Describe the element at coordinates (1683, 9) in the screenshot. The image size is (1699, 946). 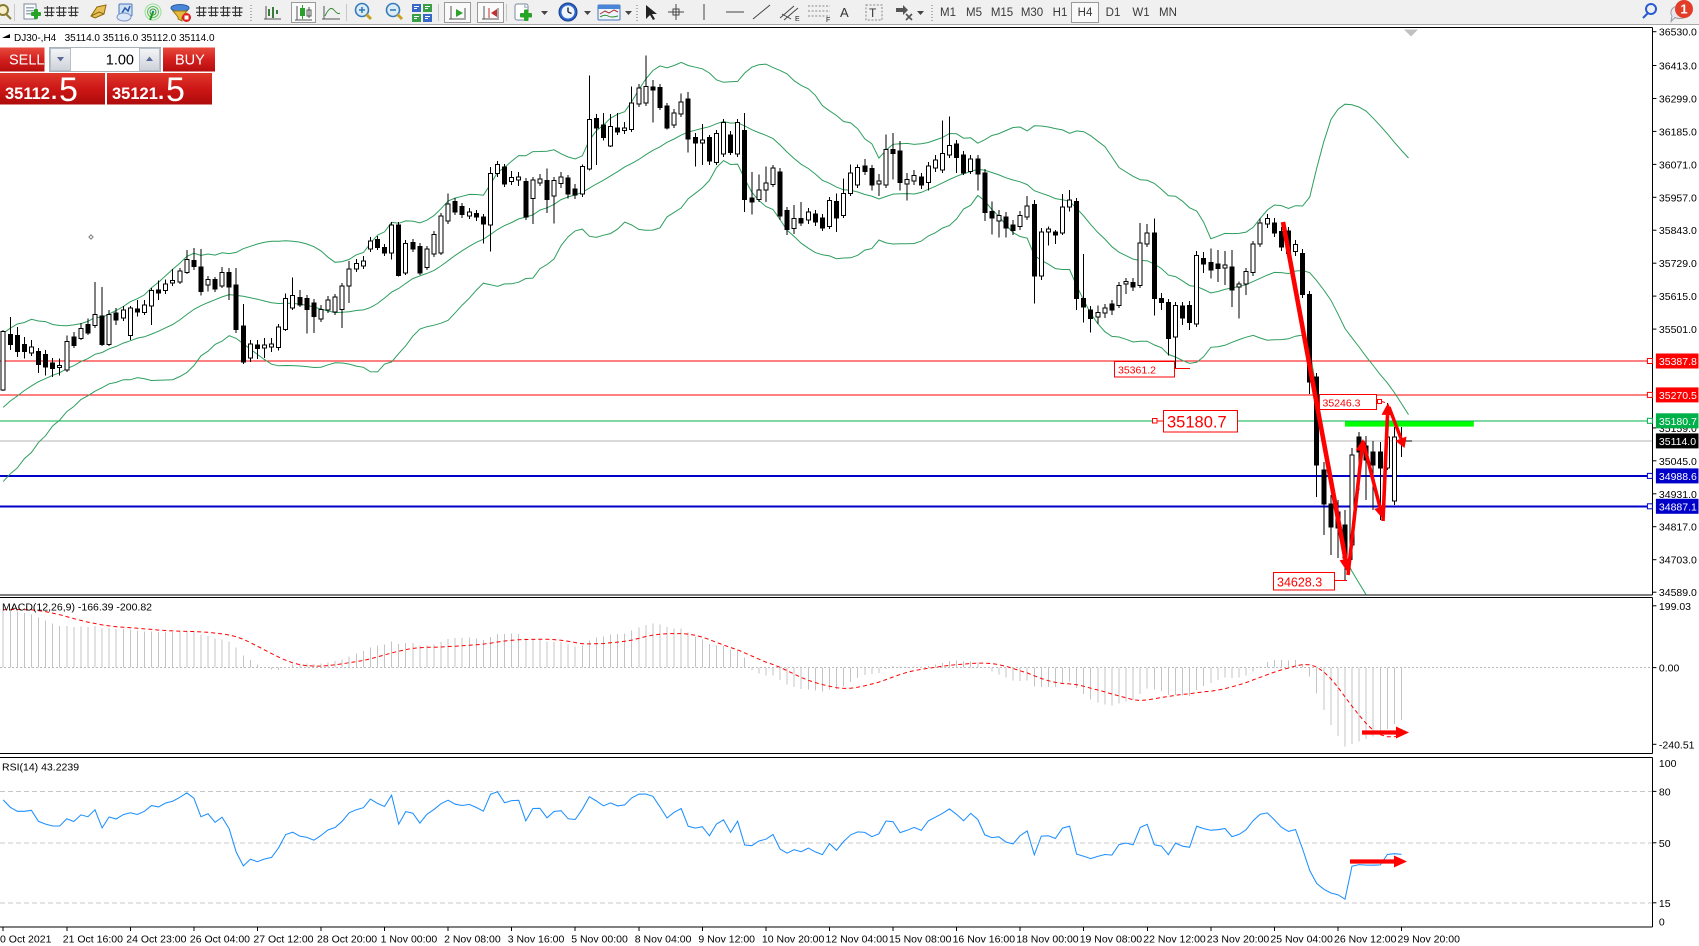
I see `svg-text: 1` at that location.